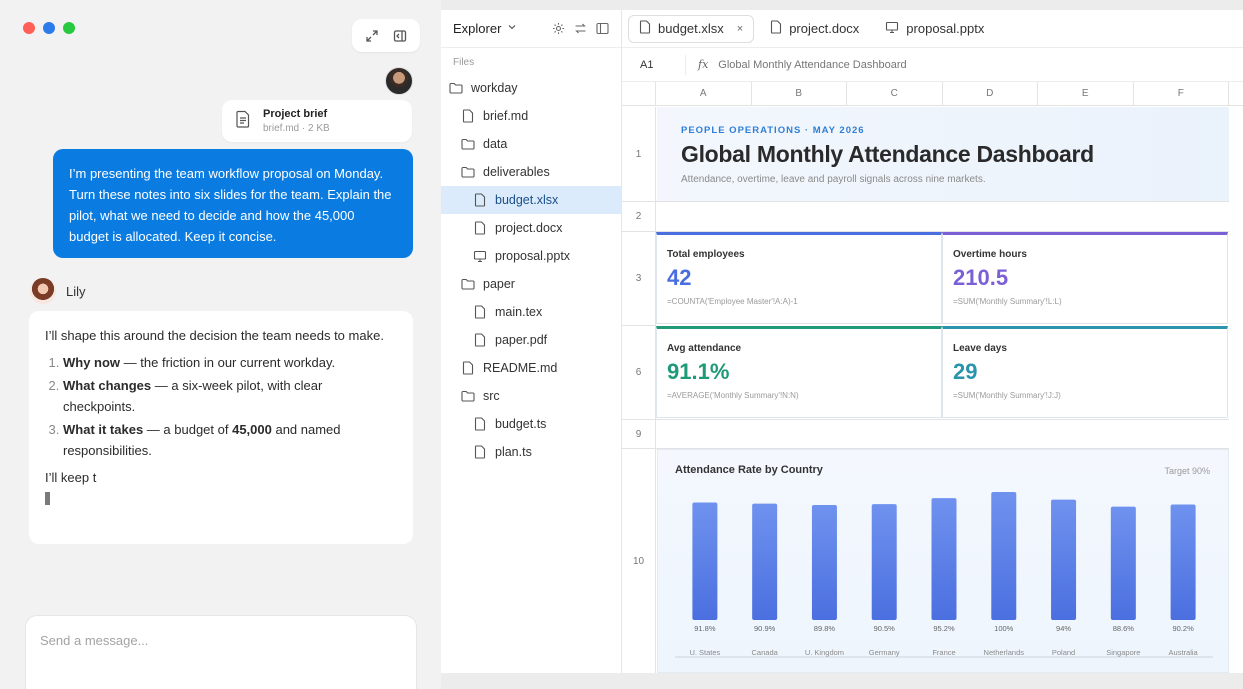  I want to click on tree-item-label: budget.ts, so click(521, 424).